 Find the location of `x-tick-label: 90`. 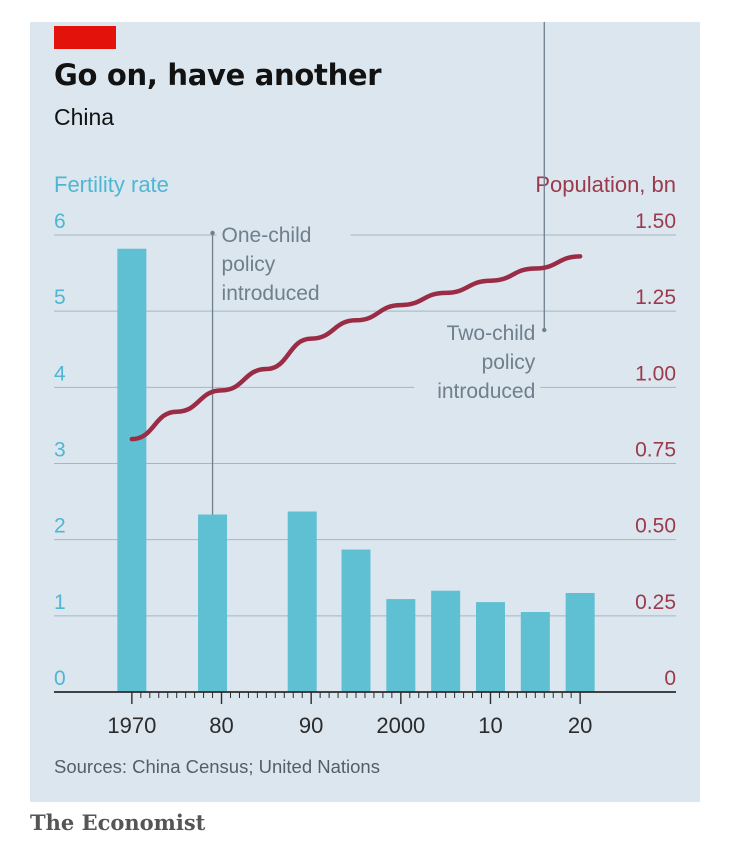

x-tick-label: 90 is located at coordinates (311, 725).